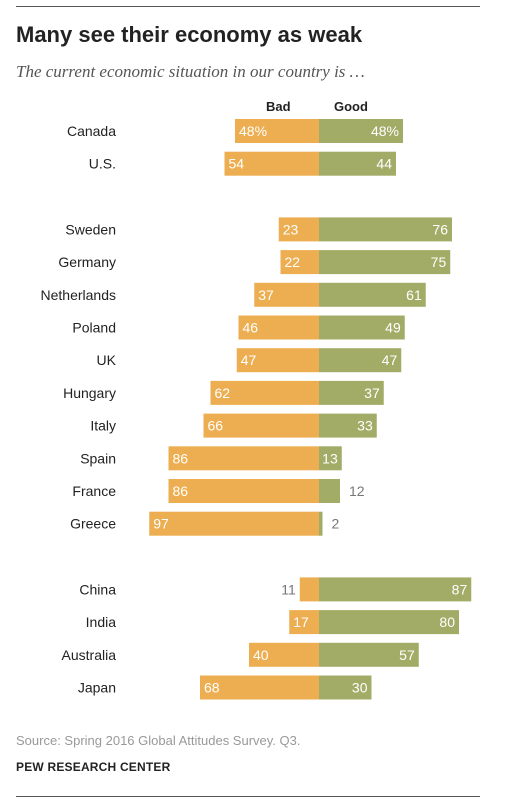 This screenshot has width=532, height=806. I want to click on category-label-hungary: Hungary, so click(89, 393).